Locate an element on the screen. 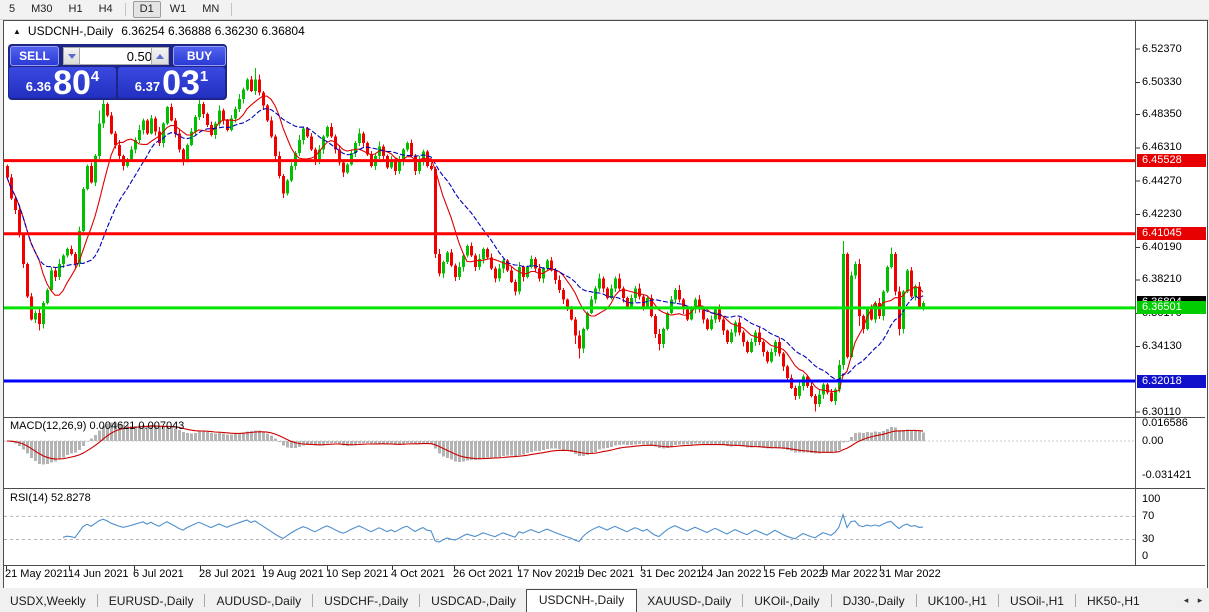 The width and height of the screenshot is (1209, 612). rsi-value: 52.8278 is located at coordinates (70, 498).